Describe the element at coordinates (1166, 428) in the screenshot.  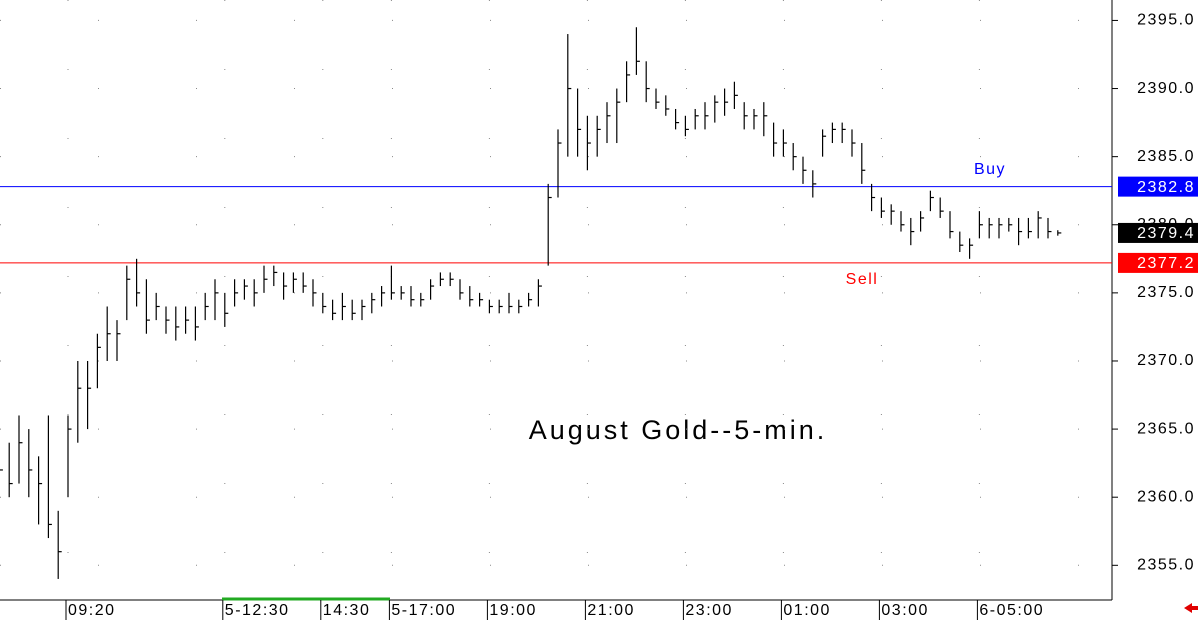
I see `y-tick-label: 2365.0` at that location.